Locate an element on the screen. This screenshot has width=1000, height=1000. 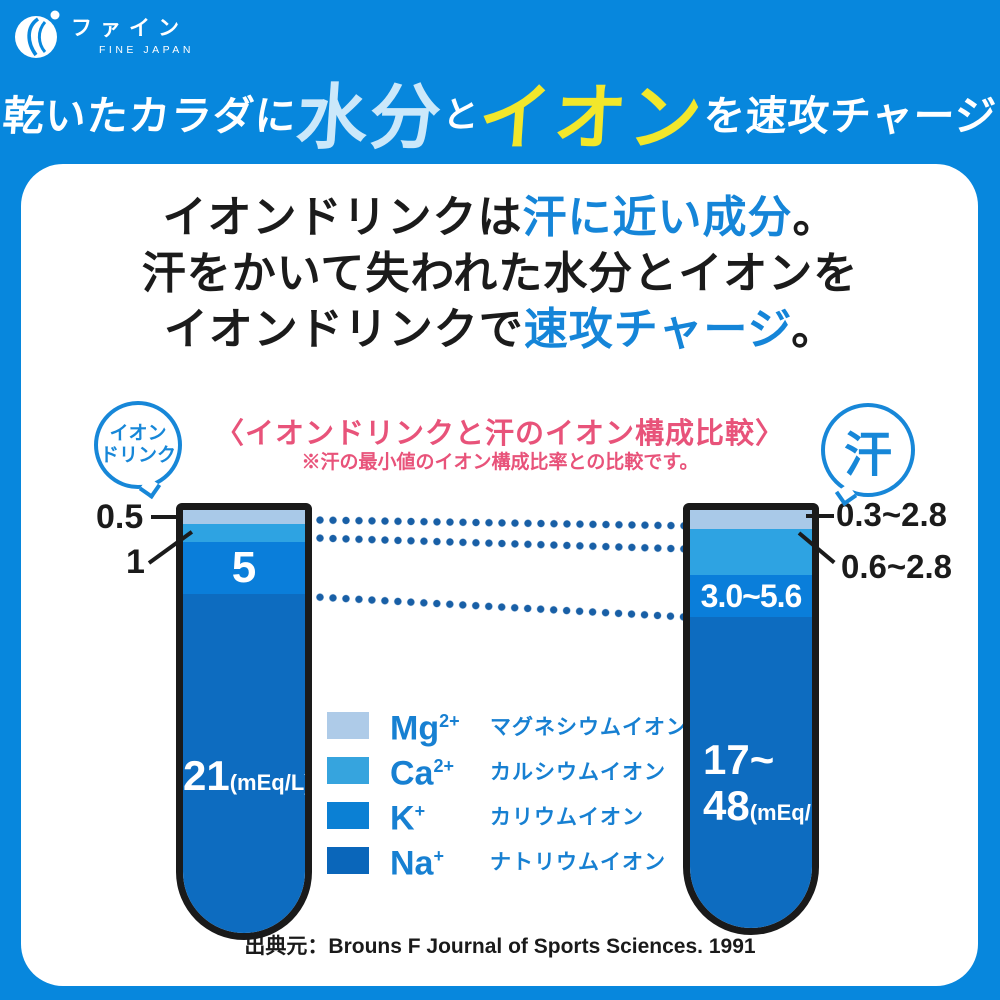
ca-color-swatch is located at coordinates (348, 770).